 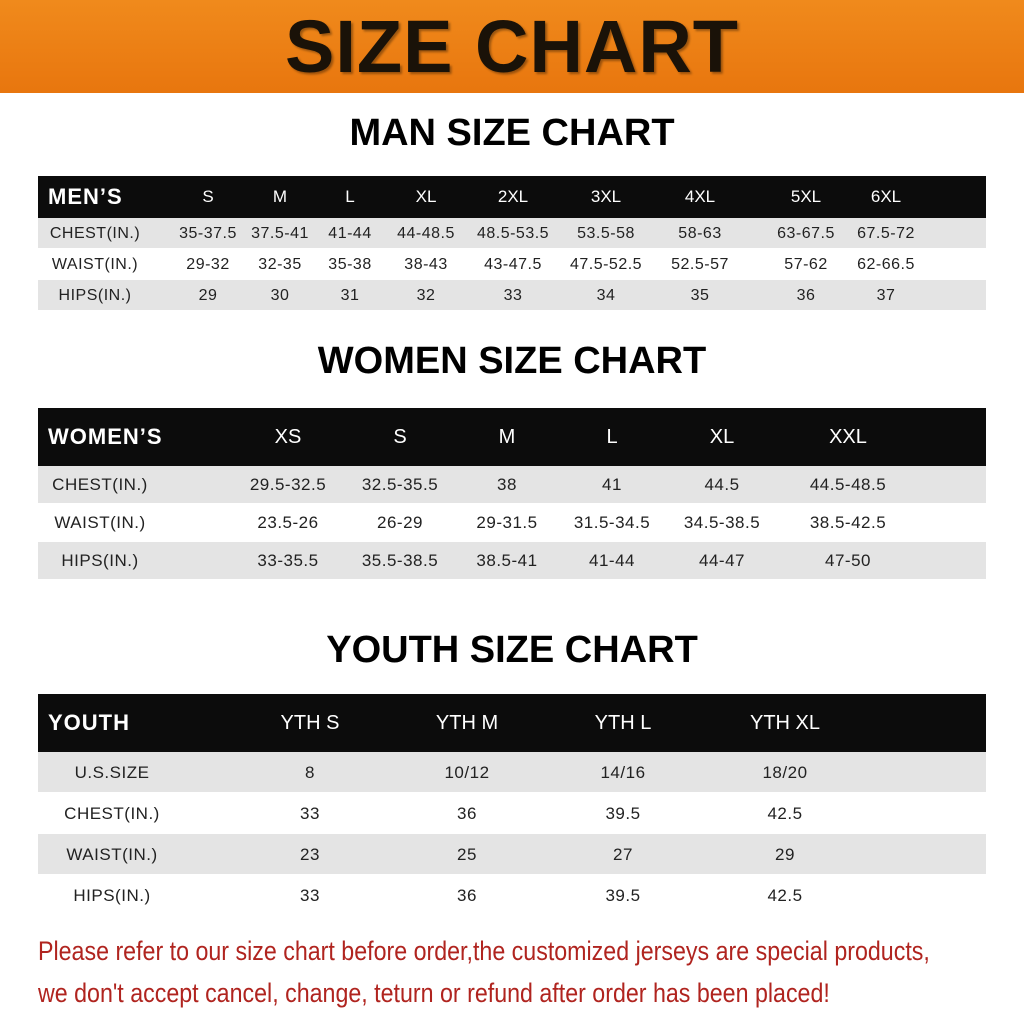 I want to click on table-cell: 33-35.5, so click(x=288, y=560).